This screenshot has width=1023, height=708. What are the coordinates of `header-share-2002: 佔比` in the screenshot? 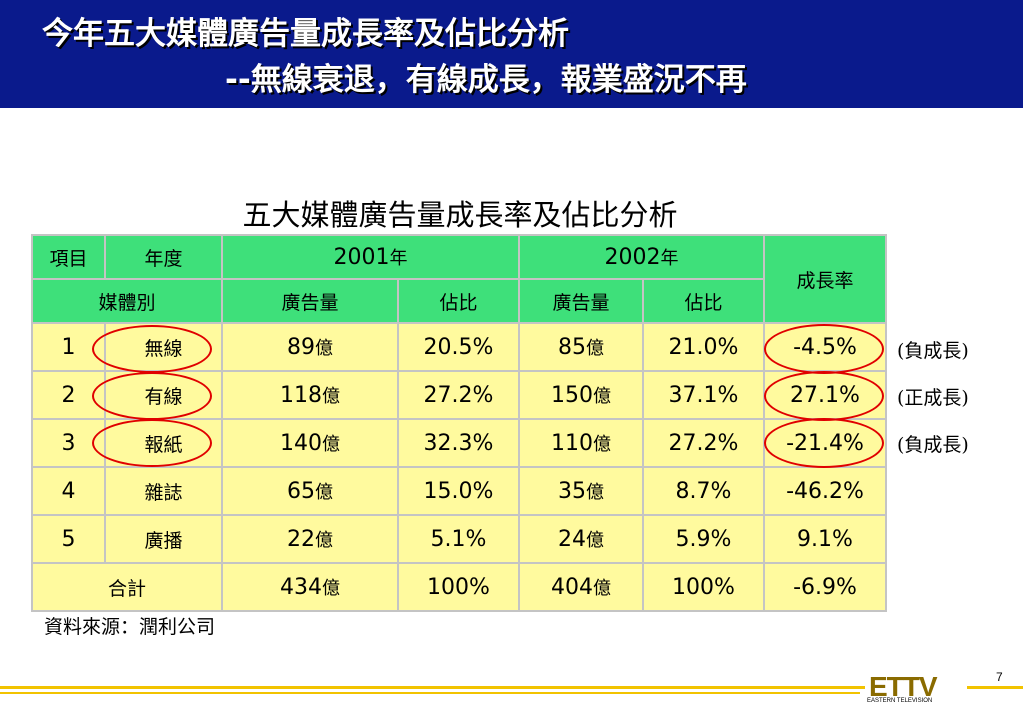 It's located at (703, 301).